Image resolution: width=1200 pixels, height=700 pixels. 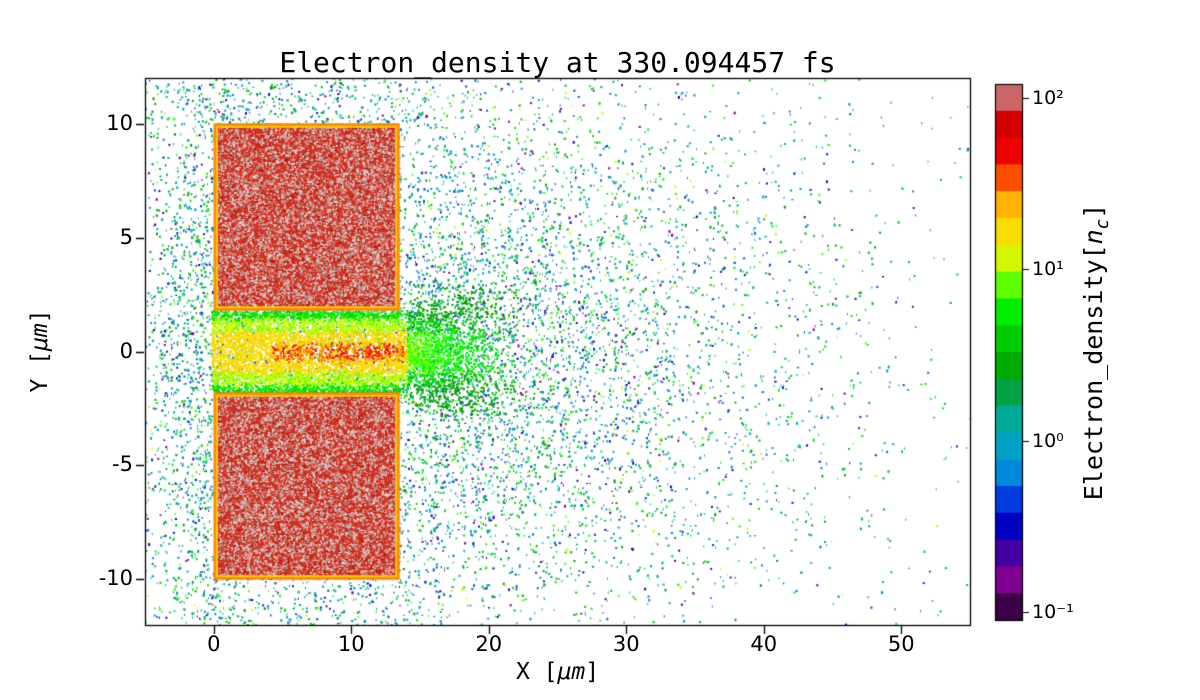 I want to click on x-tick-label: 0, so click(x=214, y=644).